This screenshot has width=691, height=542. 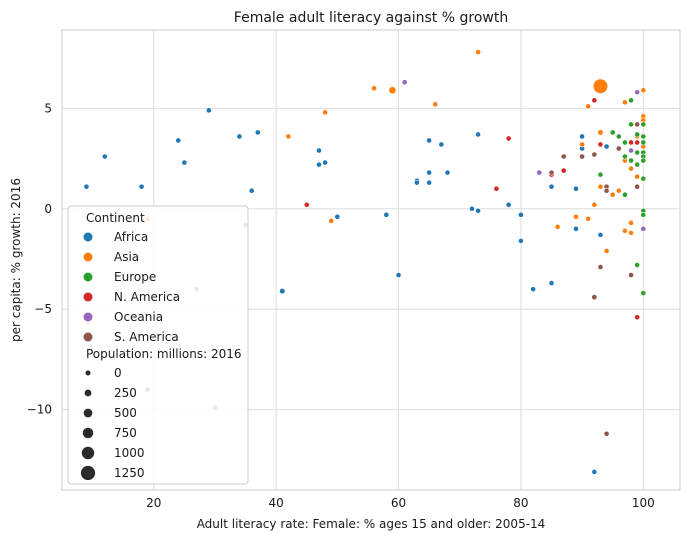 I want to click on legend-hue-title: Continent, so click(x=115, y=218).